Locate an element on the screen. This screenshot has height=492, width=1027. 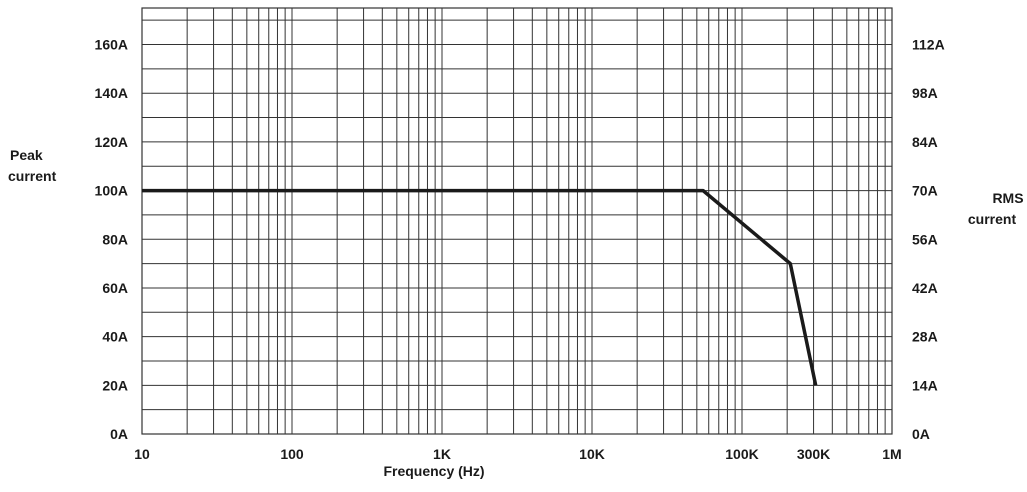
y-left-tick-label: 40A is located at coordinates (115, 337).